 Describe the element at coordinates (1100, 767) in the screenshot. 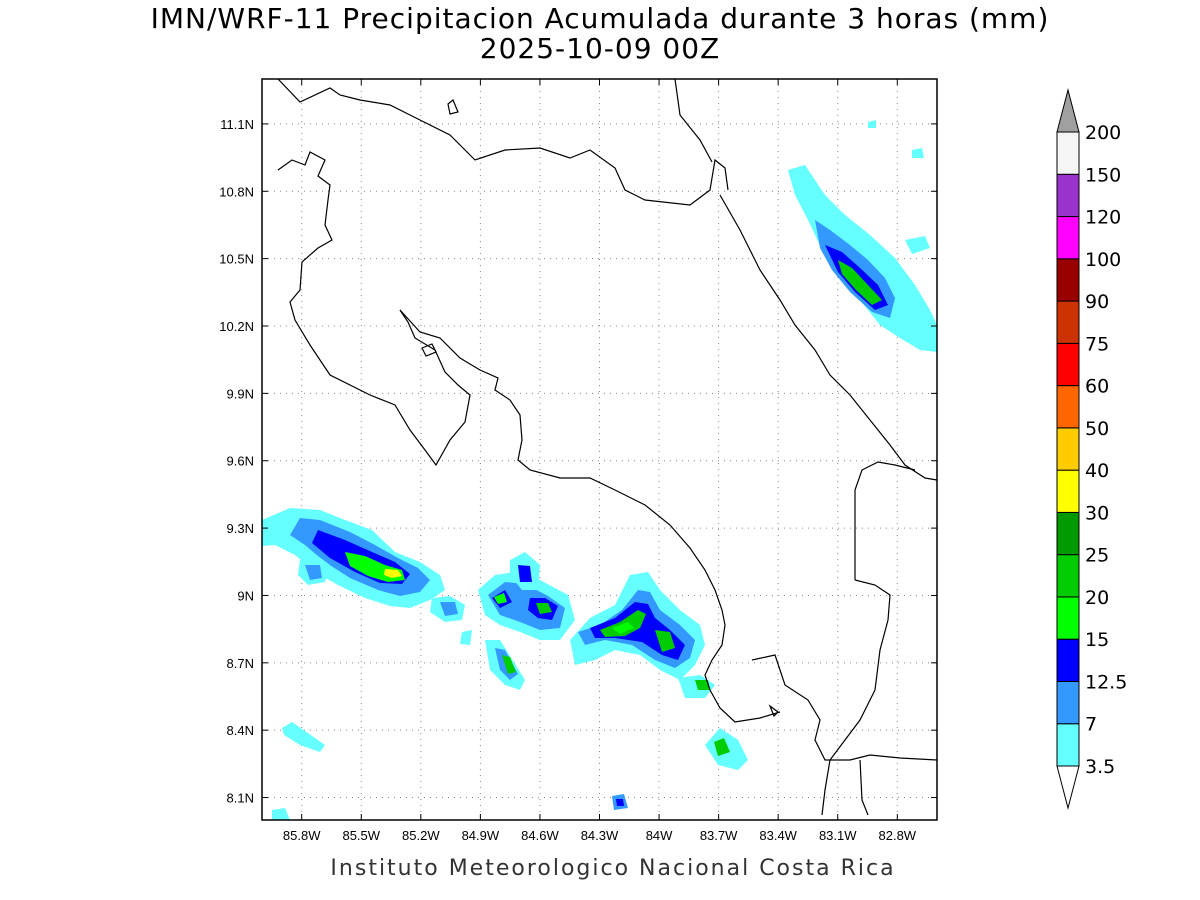

I see `colorbar-level-label: 3.5` at that location.